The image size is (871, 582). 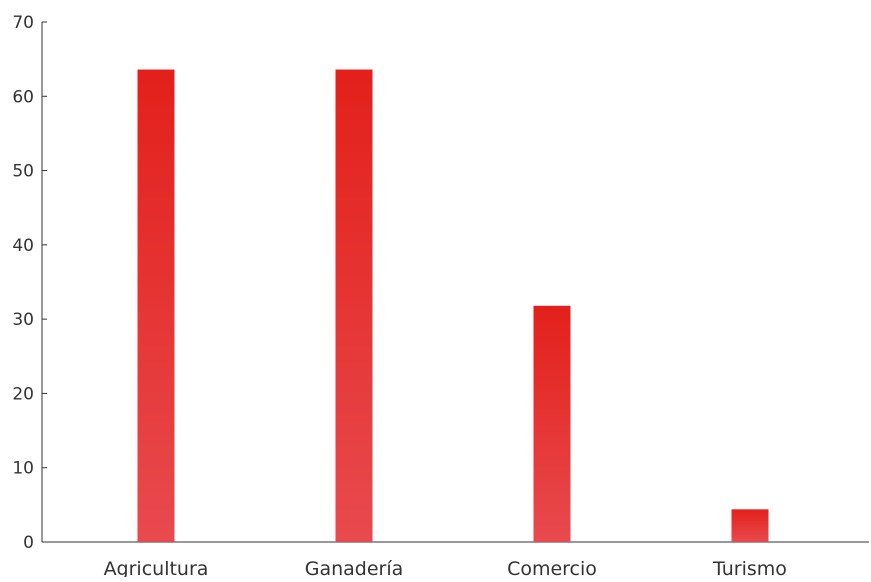 I want to click on y-tick-label: 30, so click(x=23, y=320).